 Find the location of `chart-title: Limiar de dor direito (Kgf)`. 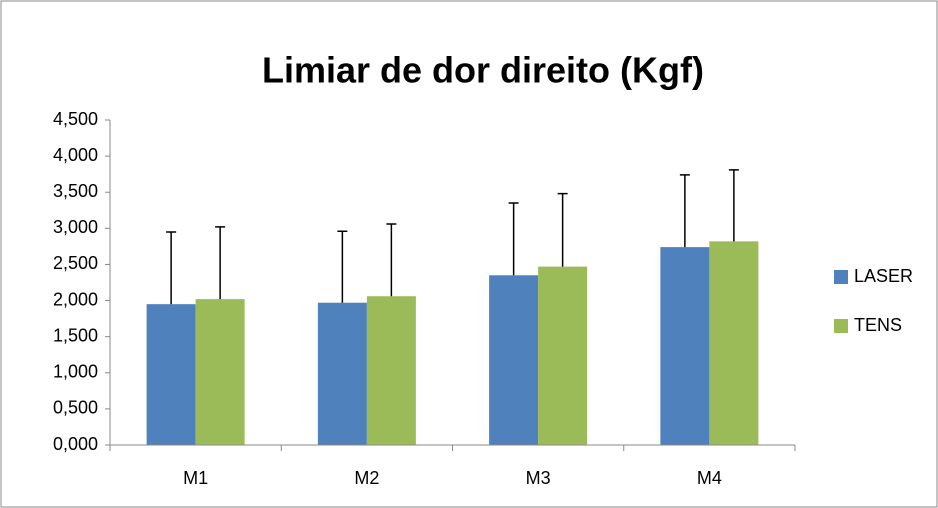

chart-title: Limiar de dor direito (Kgf) is located at coordinates (483, 70).